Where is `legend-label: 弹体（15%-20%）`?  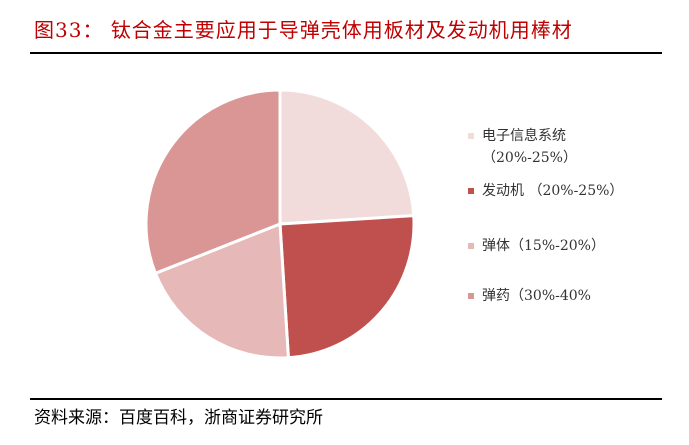 legend-label: 弹体（15%-20%） is located at coordinates (543, 246).